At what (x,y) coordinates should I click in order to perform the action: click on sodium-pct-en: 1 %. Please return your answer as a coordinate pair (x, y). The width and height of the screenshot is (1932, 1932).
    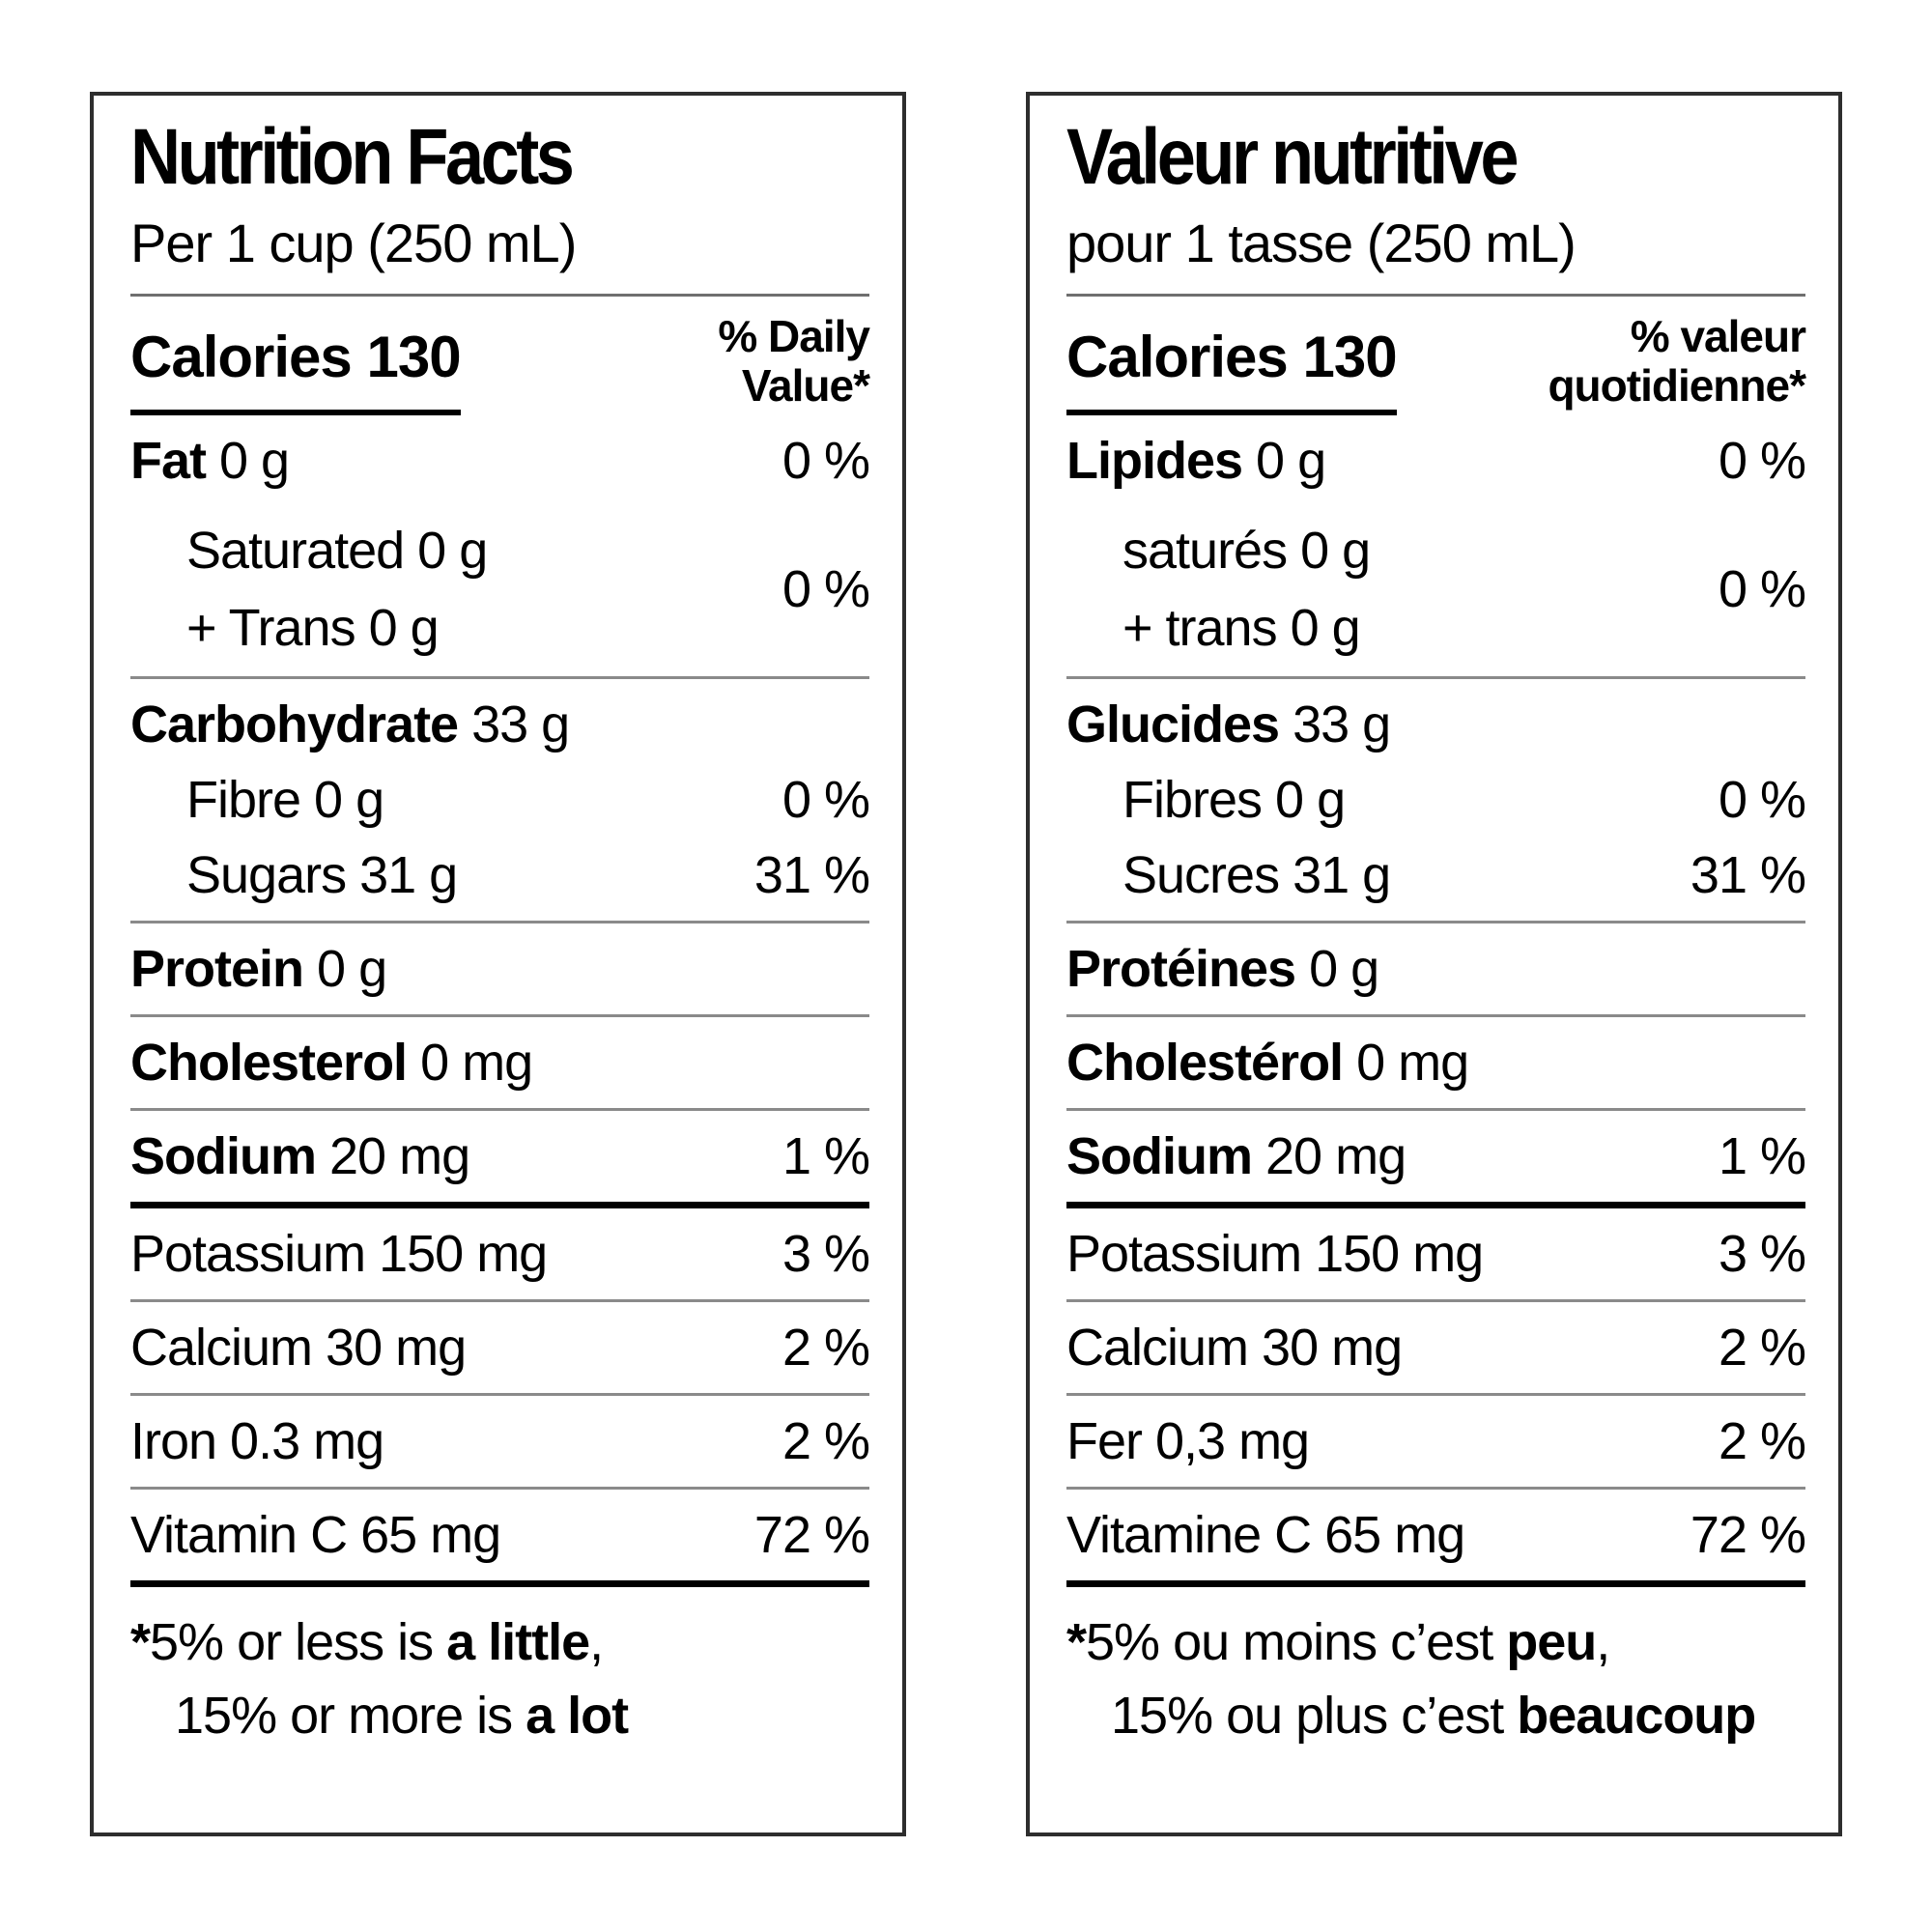
    Looking at the image, I should click on (825, 1155).